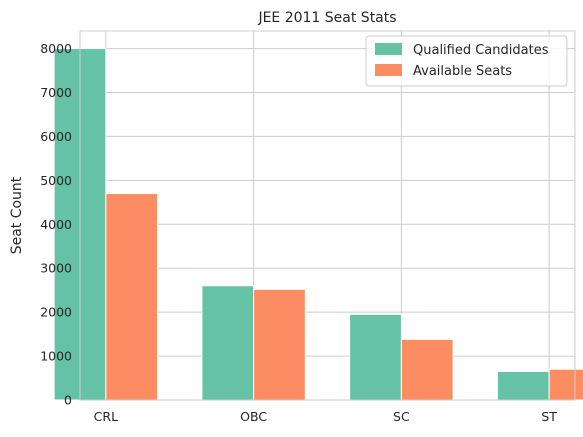 Image resolution: width=583 pixels, height=437 pixels. Describe the element at coordinates (56, 92) in the screenshot. I see `y-tick-label: 7000` at that location.